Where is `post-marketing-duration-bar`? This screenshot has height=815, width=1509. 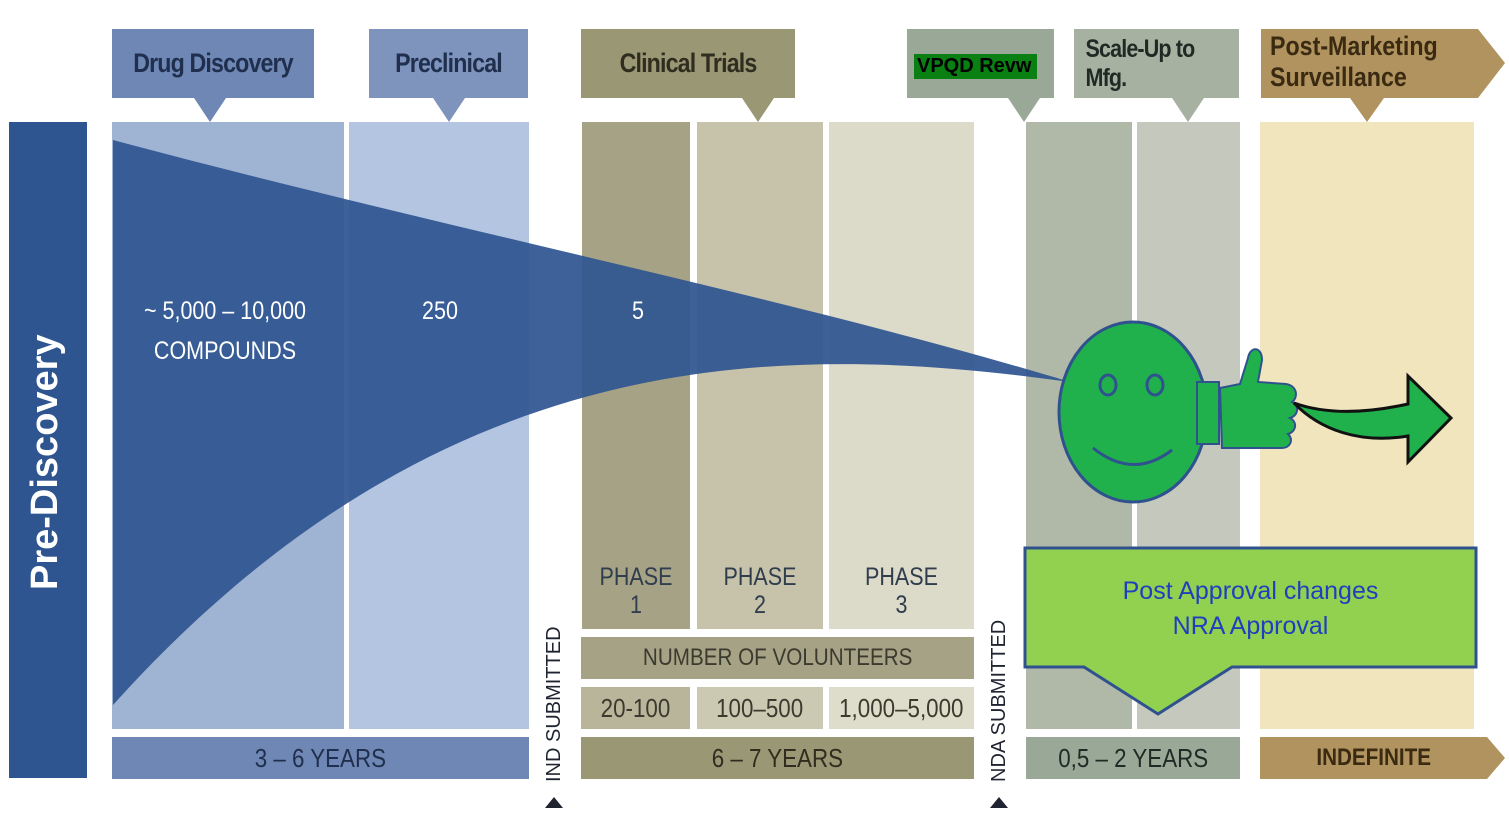 post-marketing-duration-bar is located at coordinates (1382, 758).